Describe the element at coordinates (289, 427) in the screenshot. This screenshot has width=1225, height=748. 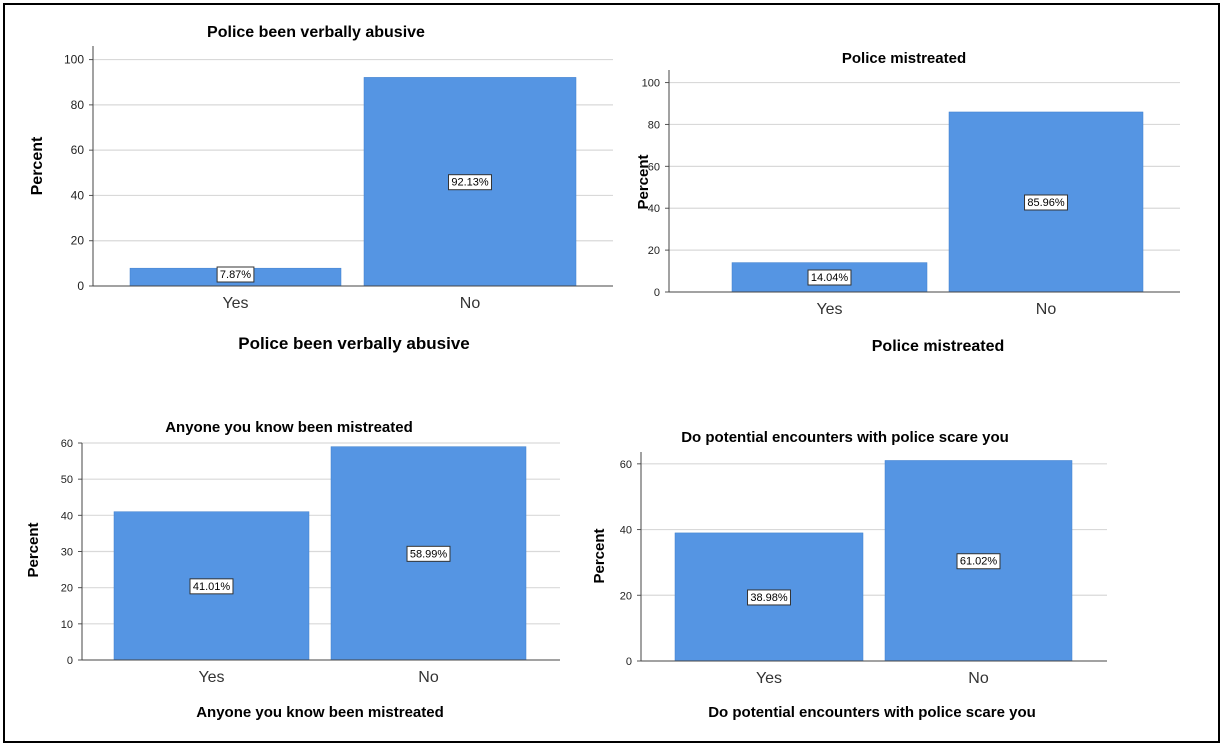
I see `chart-title: Anyone you know been mistreated` at that location.